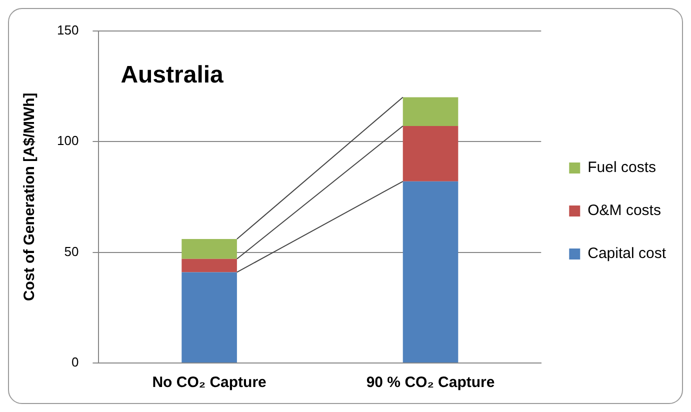 Image resolution: width=691 pixels, height=412 pixels. I want to click on text: Australia, so click(172, 74).